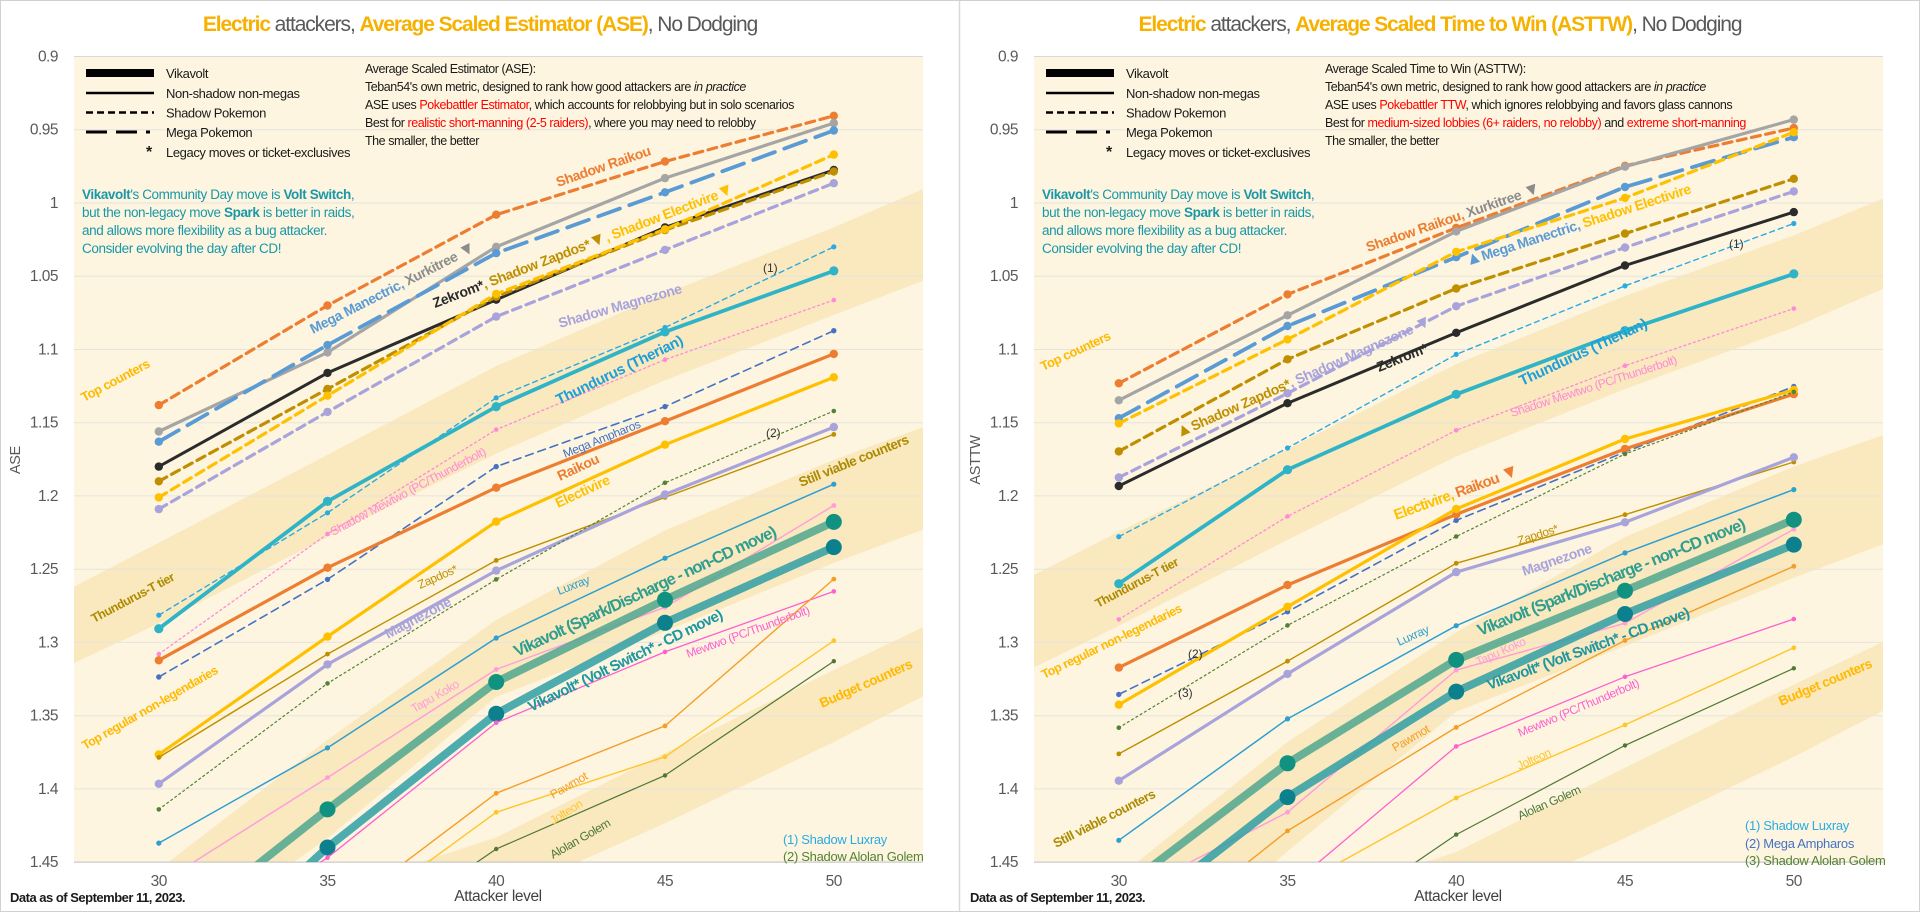  What do you see at coordinates (1185, 693) in the screenshot?
I see `svg-text: (3)` at bounding box center [1185, 693].